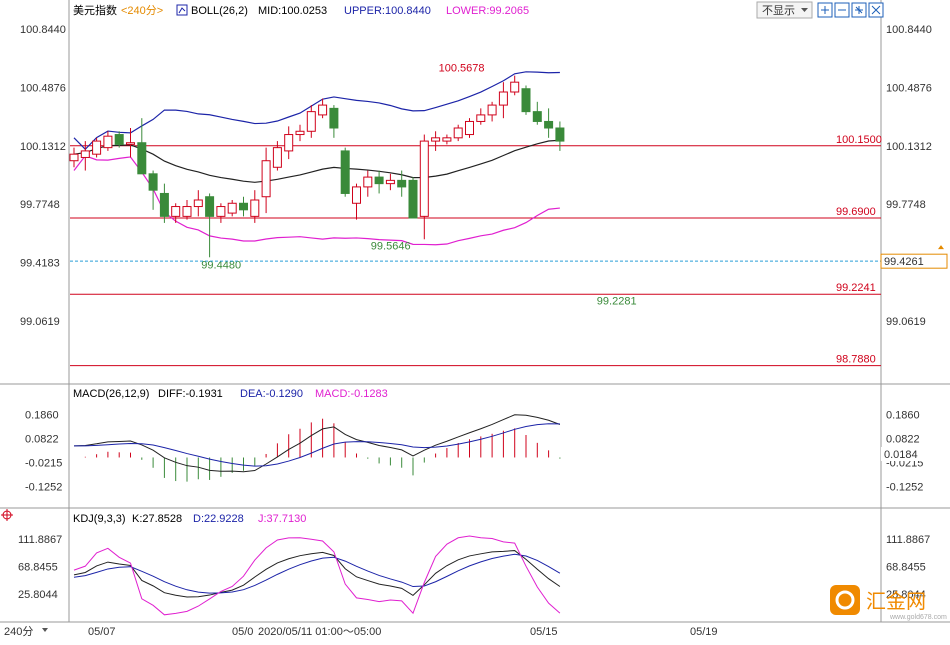 This screenshot has height=645, width=950. I want to click on boll-upper: UPPER:100.8440, so click(387, 11).